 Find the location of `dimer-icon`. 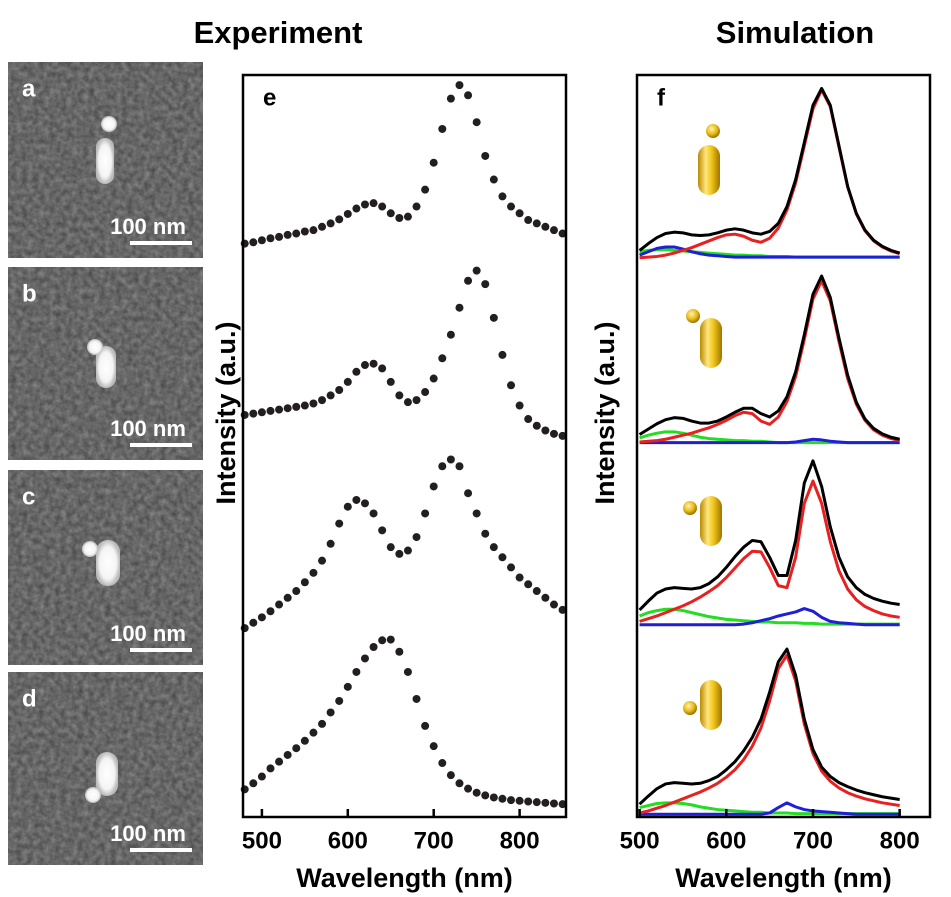

dimer-icon is located at coordinates (702, 521).